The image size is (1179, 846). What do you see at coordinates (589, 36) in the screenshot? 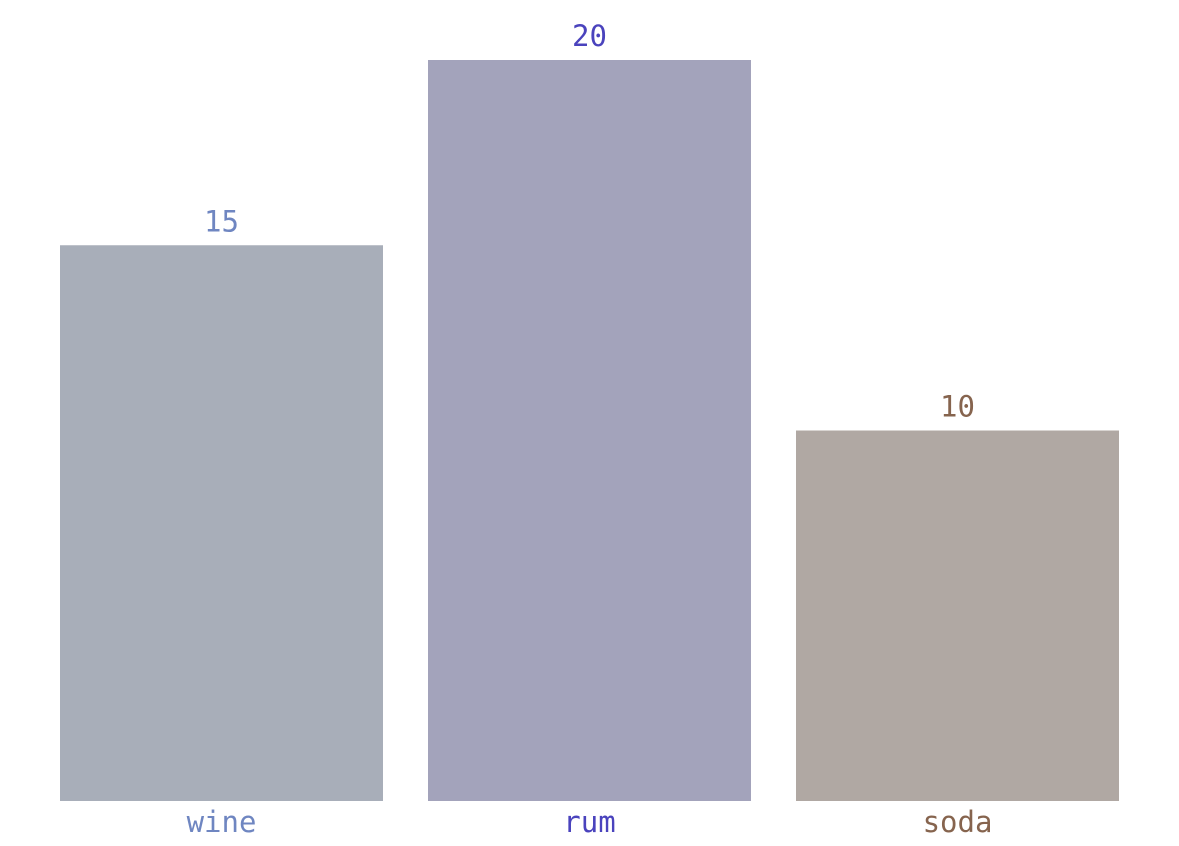
I see `value-label-rum: 20` at bounding box center [589, 36].